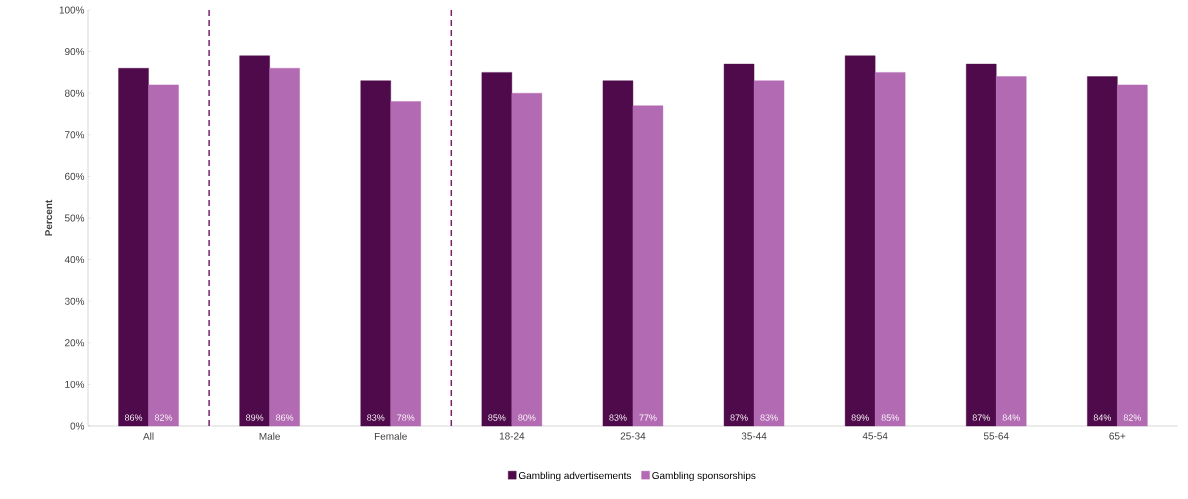 This screenshot has width=1188, height=499. Describe the element at coordinates (527, 417) in the screenshot. I see `data-label: 80%` at that location.